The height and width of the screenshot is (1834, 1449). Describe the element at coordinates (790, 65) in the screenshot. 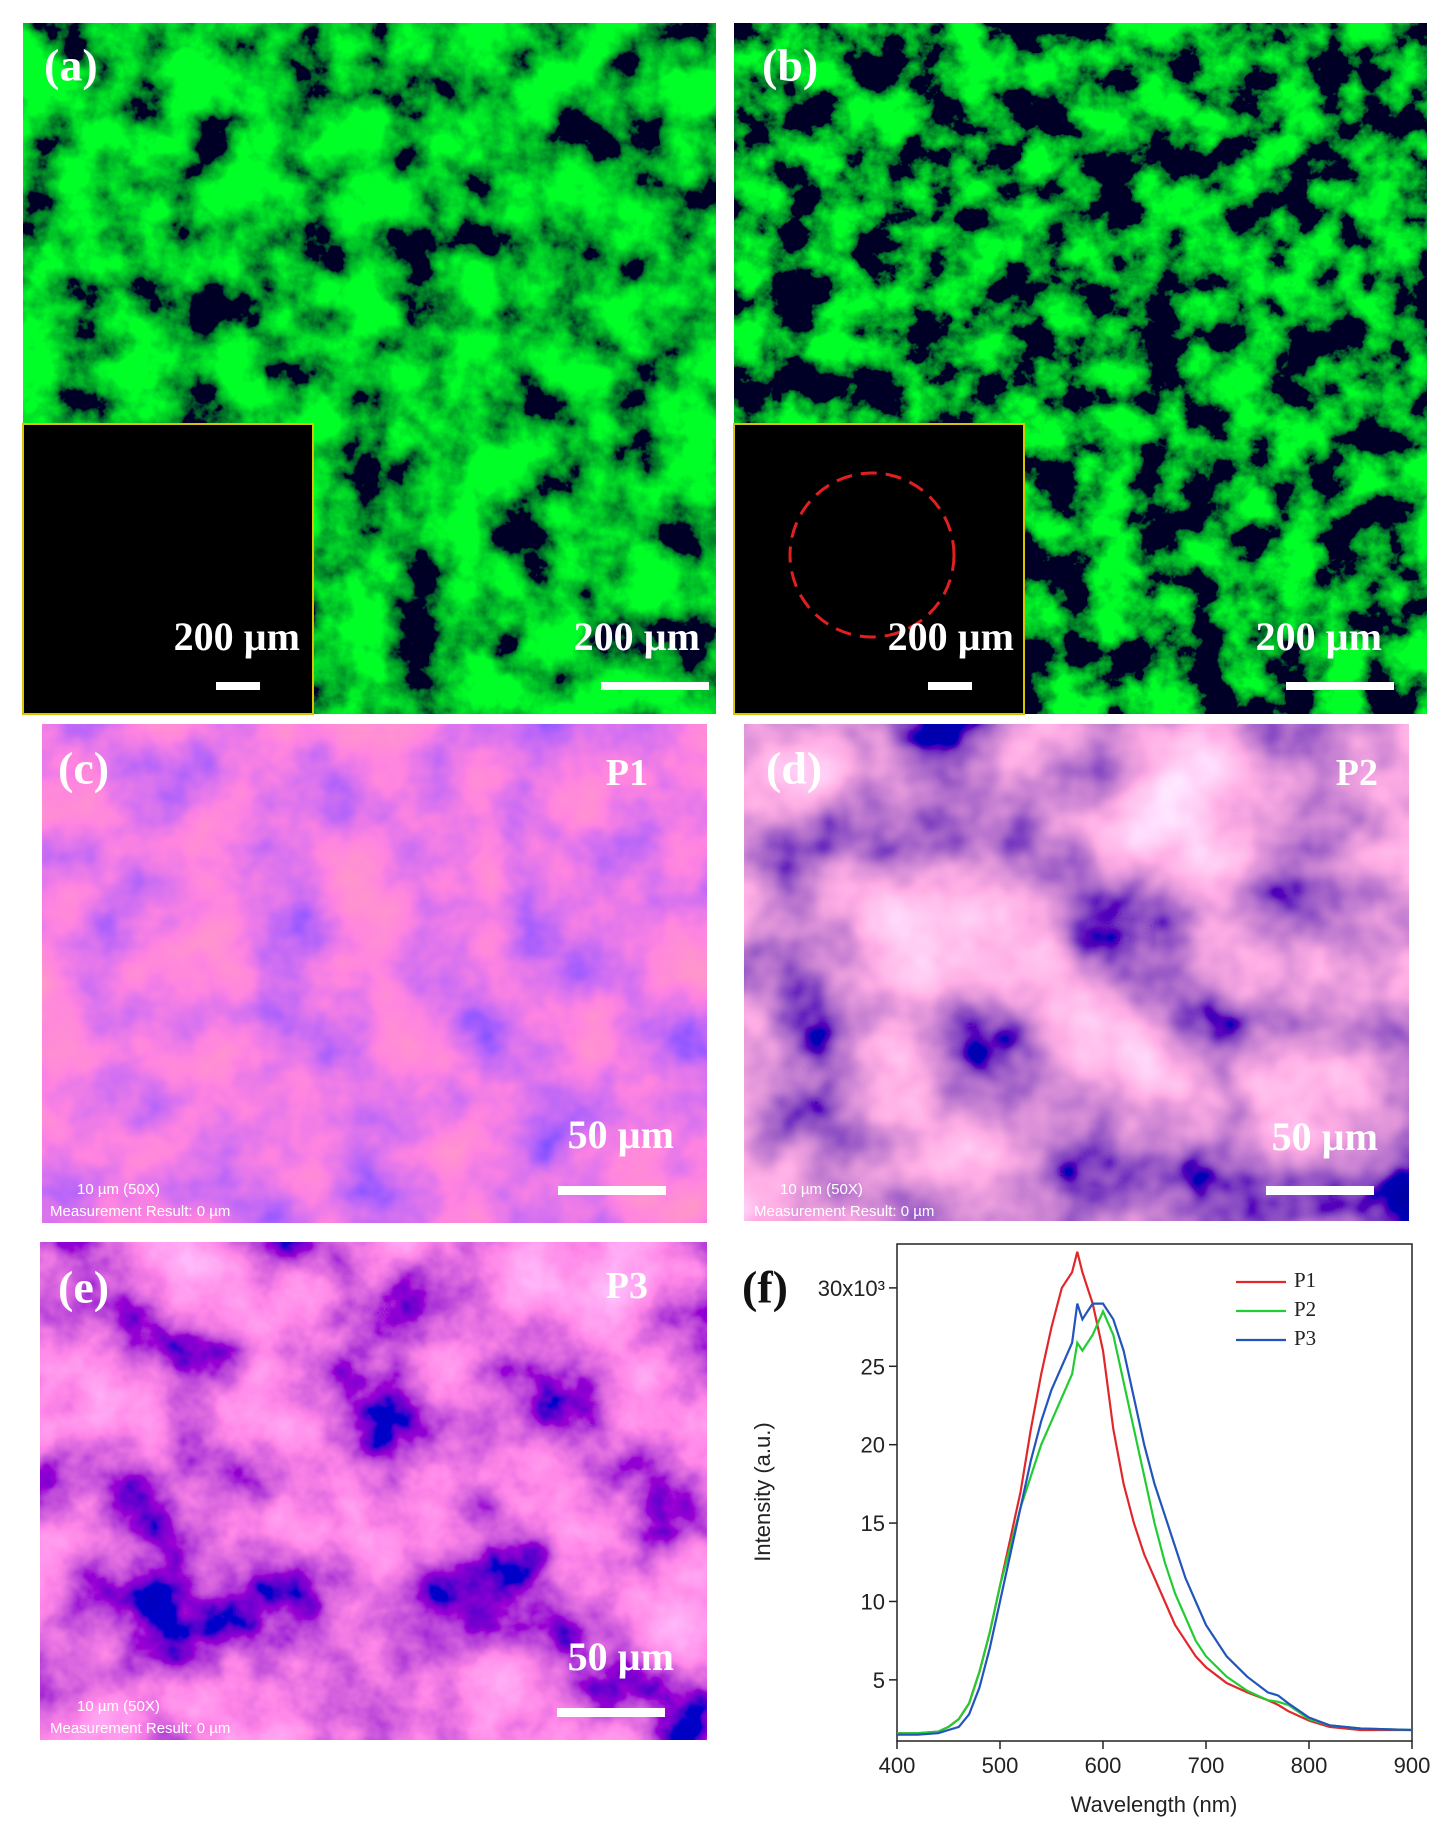

I see `panel-label: (b)` at that location.